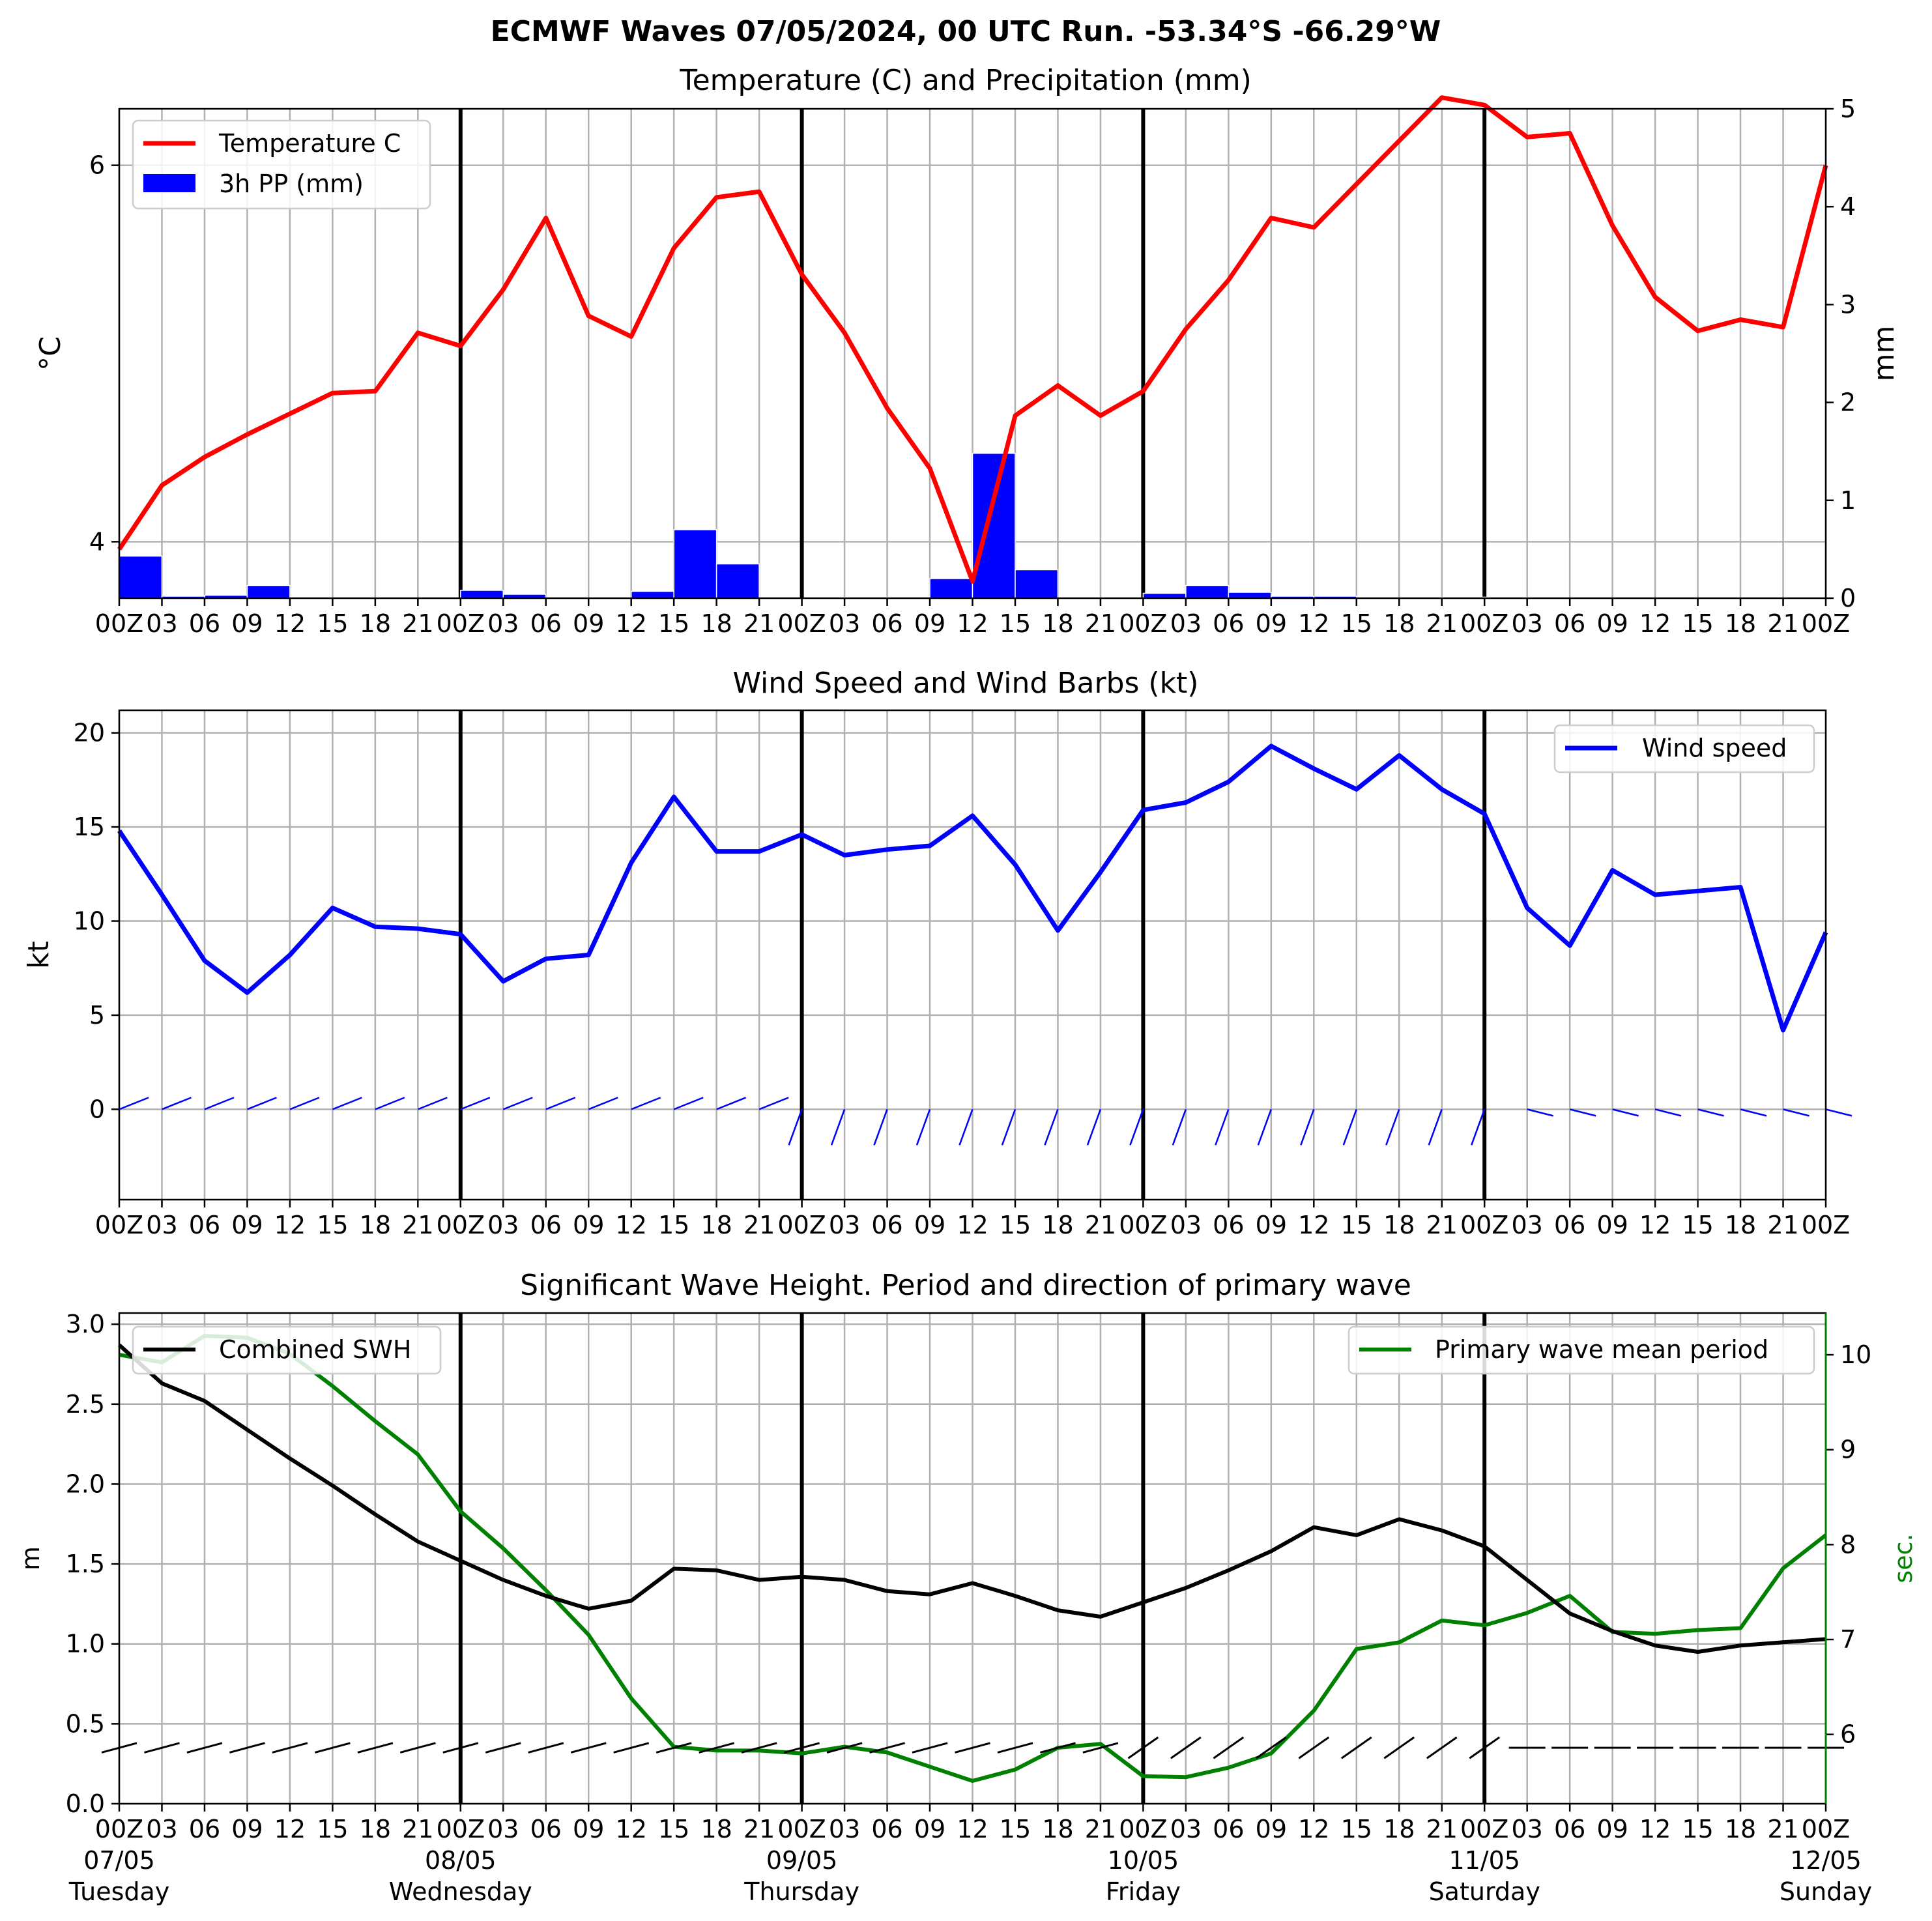  I want to click on y-axis-label: kt, so click(38, 955).